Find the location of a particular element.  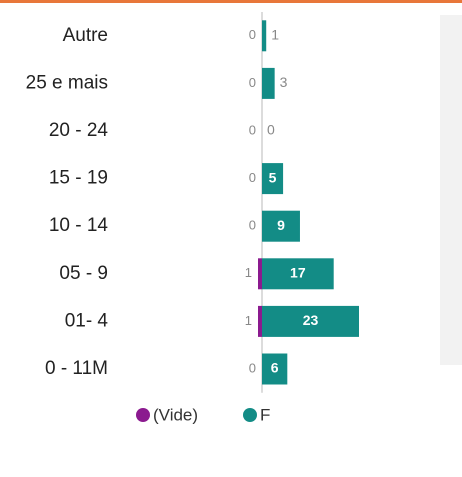

legend-label: F is located at coordinates (265, 414).